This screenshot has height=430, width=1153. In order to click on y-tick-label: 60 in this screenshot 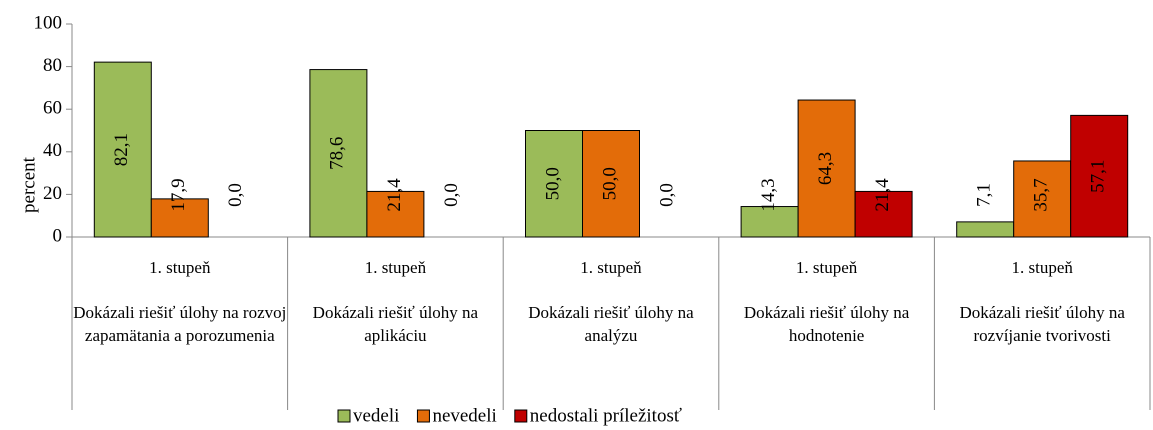, I will do `click(52, 108)`.